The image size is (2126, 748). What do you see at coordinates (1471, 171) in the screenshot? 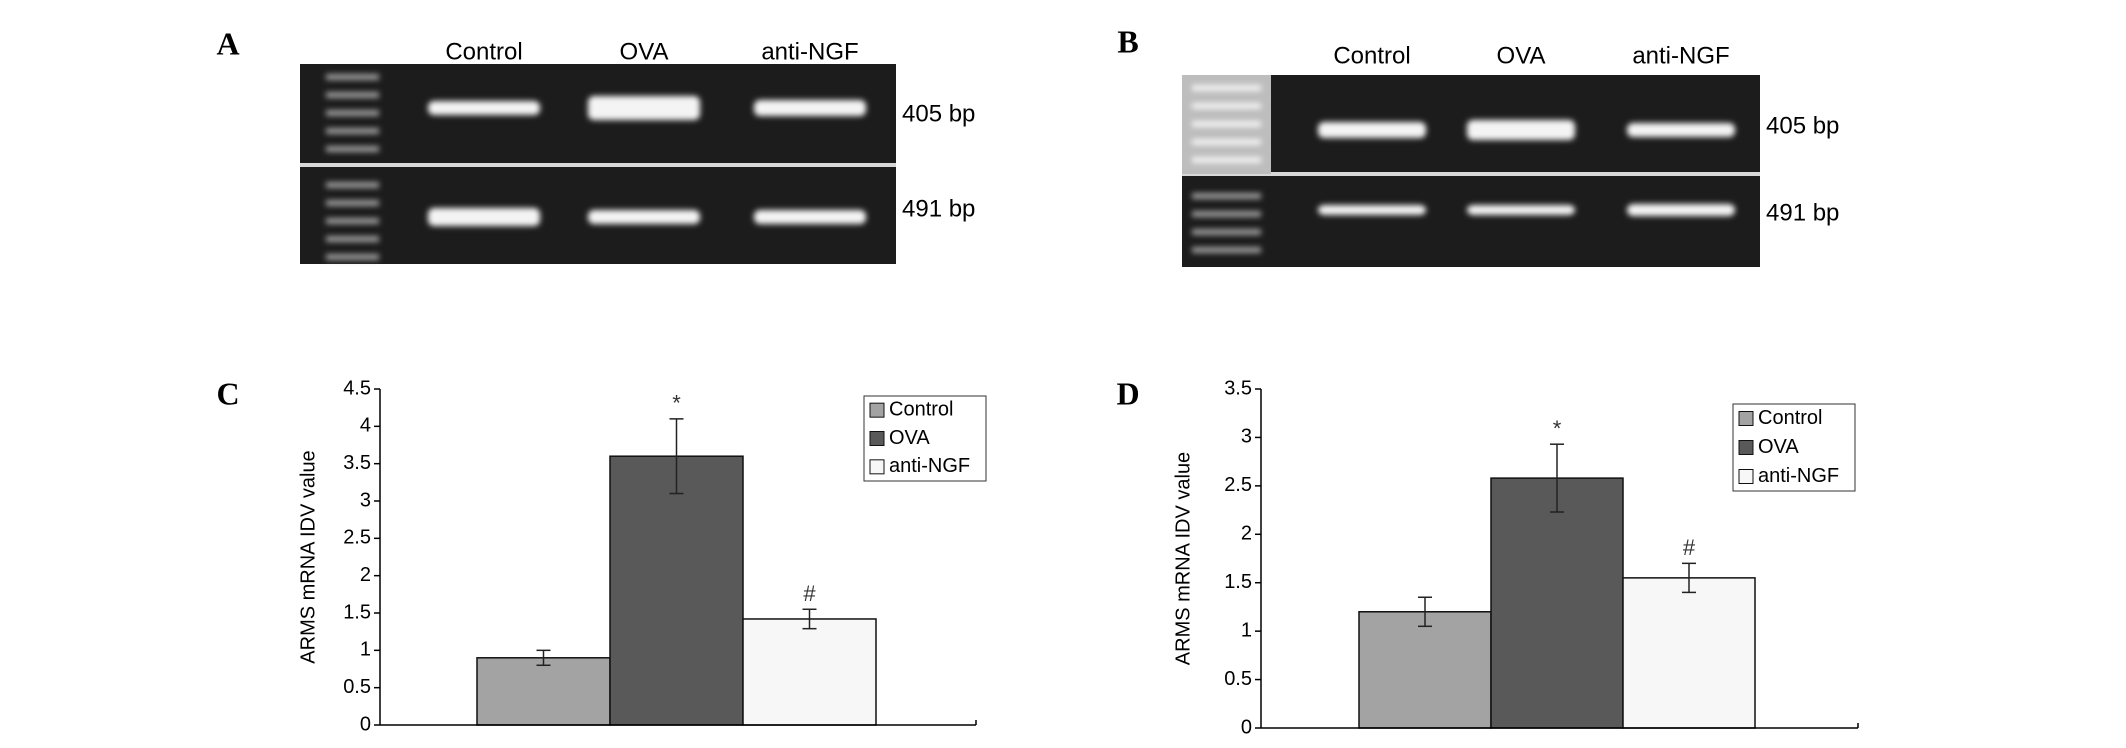
I see `gel-image` at bounding box center [1471, 171].